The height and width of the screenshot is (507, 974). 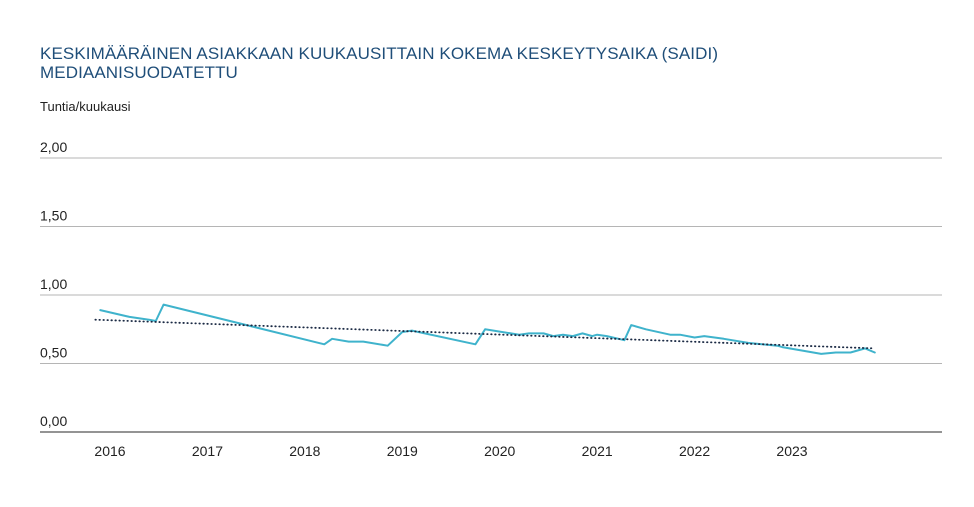 I want to click on saidi-series-line, so click(x=487, y=329).